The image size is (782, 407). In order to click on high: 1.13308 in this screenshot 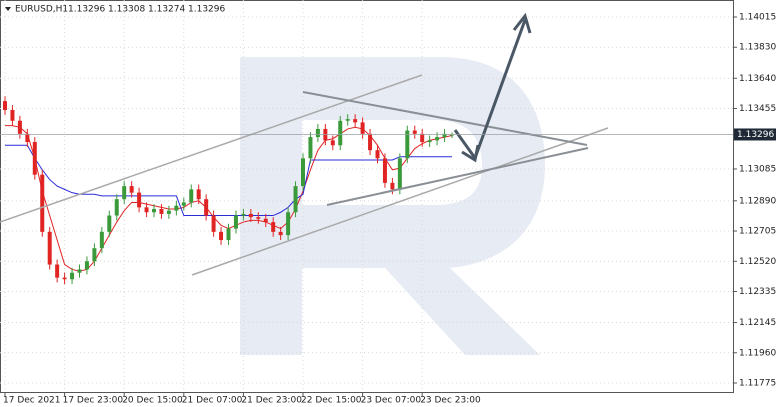, I will do `click(126, 10)`.